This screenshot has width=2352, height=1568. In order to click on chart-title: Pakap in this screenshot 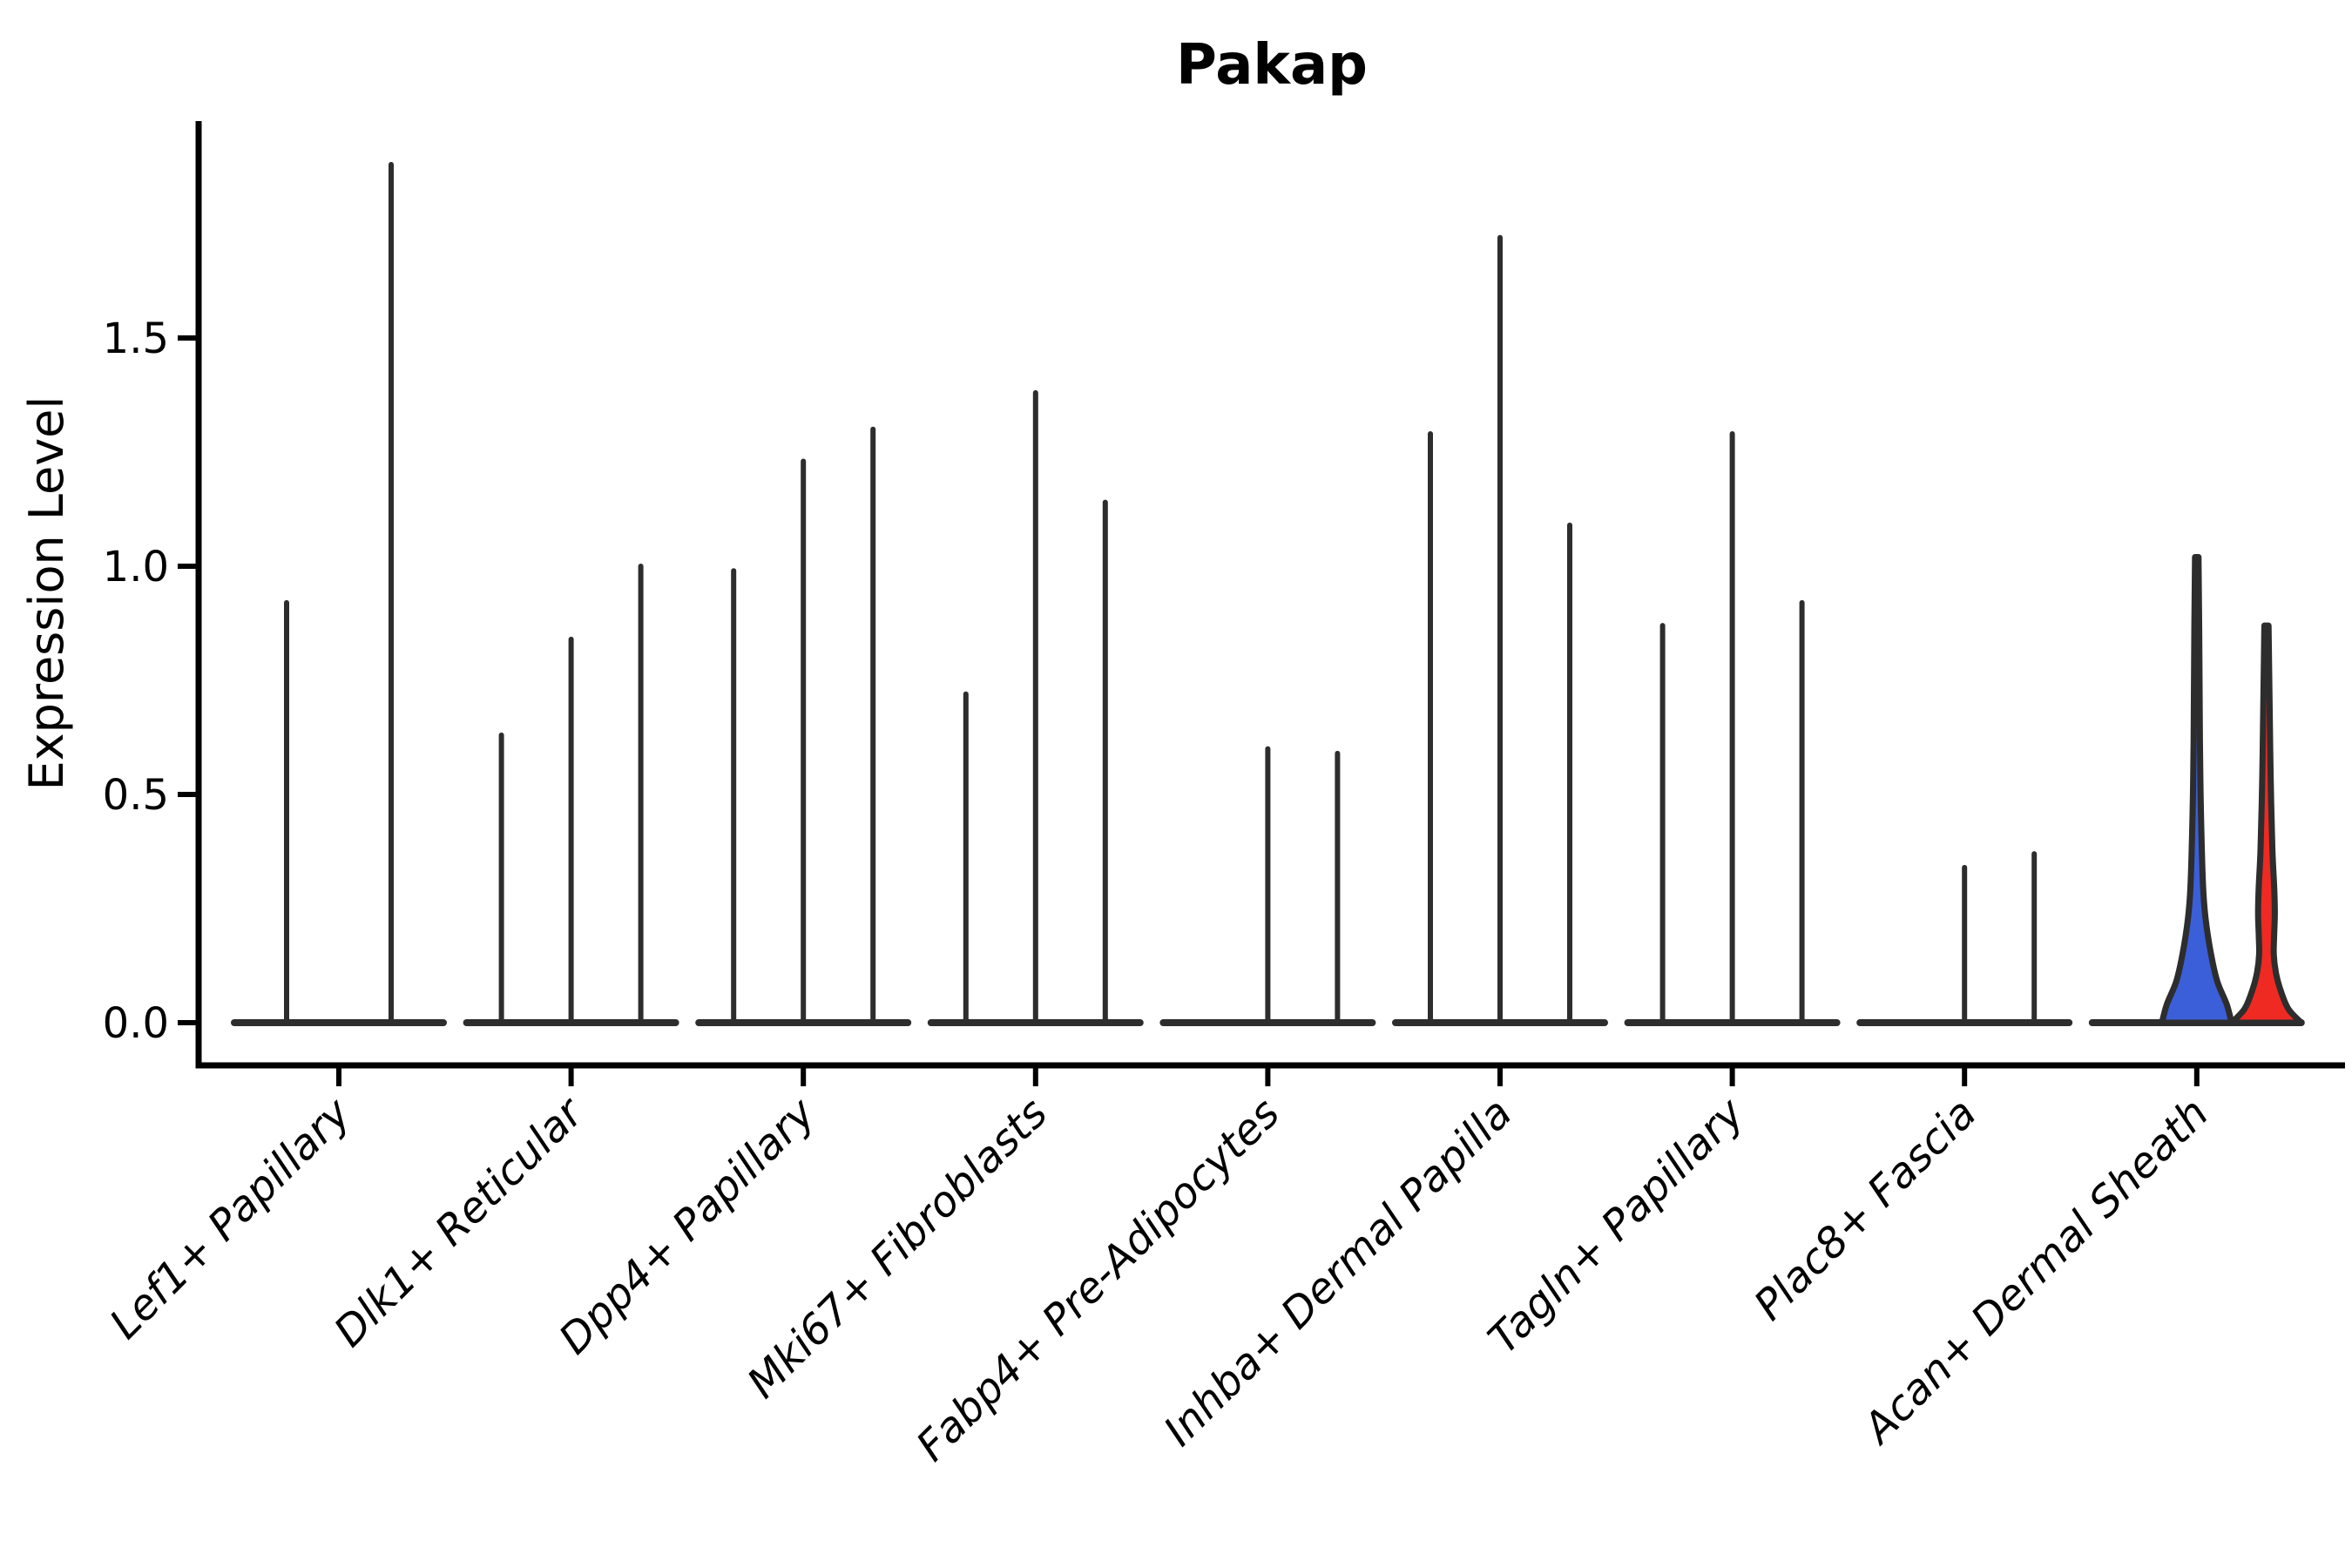, I will do `click(1272, 66)`.